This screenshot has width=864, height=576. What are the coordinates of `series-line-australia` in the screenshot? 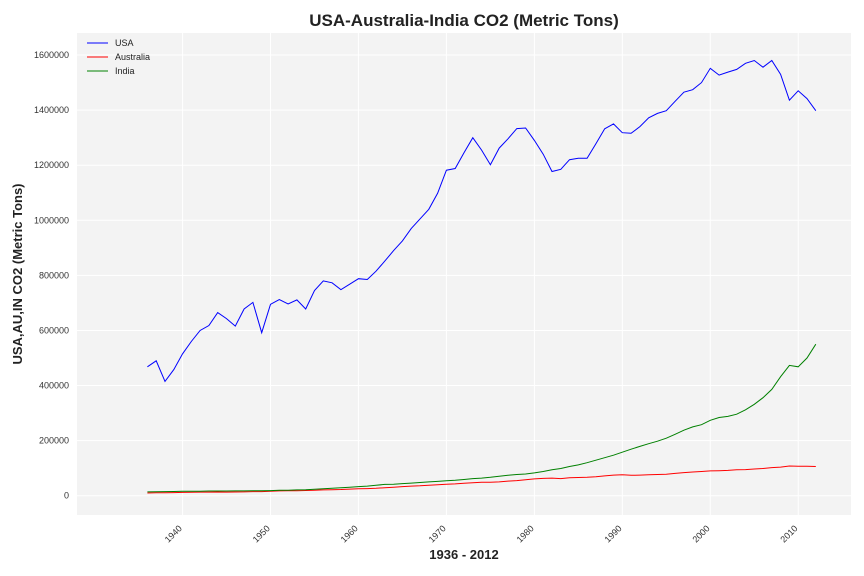 It's located at (481, 479).